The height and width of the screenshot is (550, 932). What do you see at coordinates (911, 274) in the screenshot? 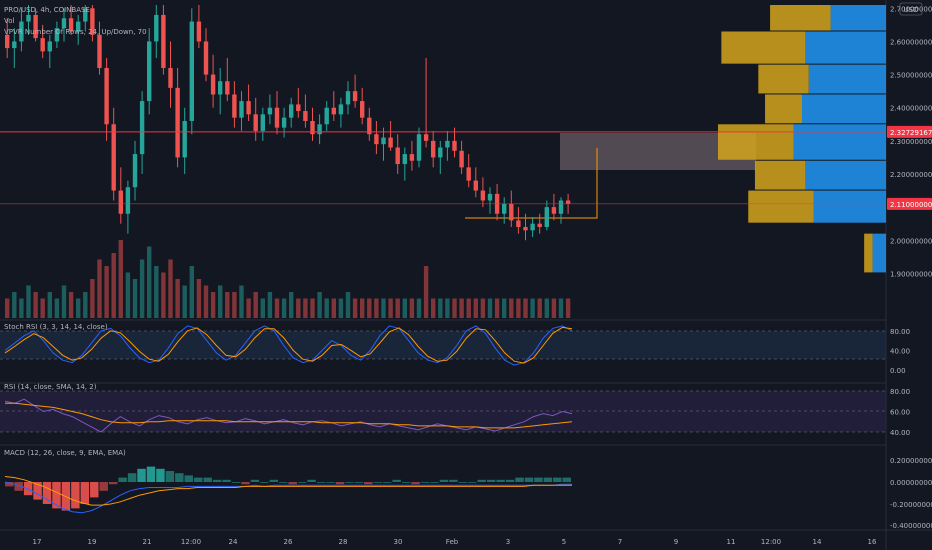
I see `price-tick-label: 1.90000000` at bounding box center [911, 274].